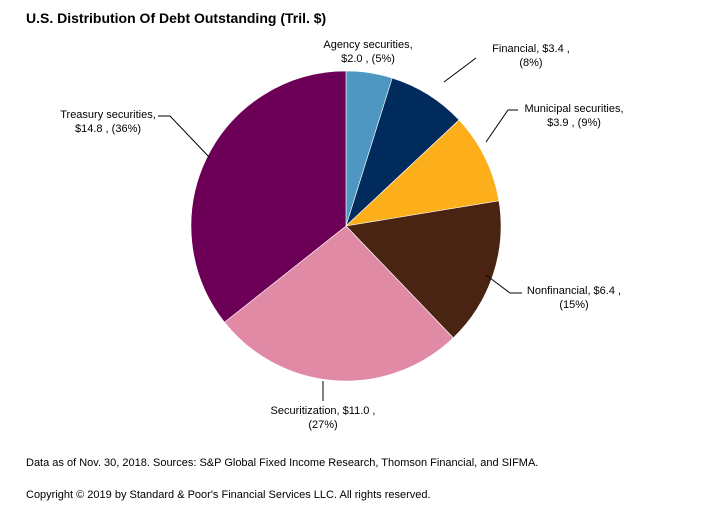 The width and height of the screenshot is (709, 521). What do you see at coordinates (422, 173) in the screenshot?
I see `pie-slice-municipal-securities` at bounding box center [422, 173].